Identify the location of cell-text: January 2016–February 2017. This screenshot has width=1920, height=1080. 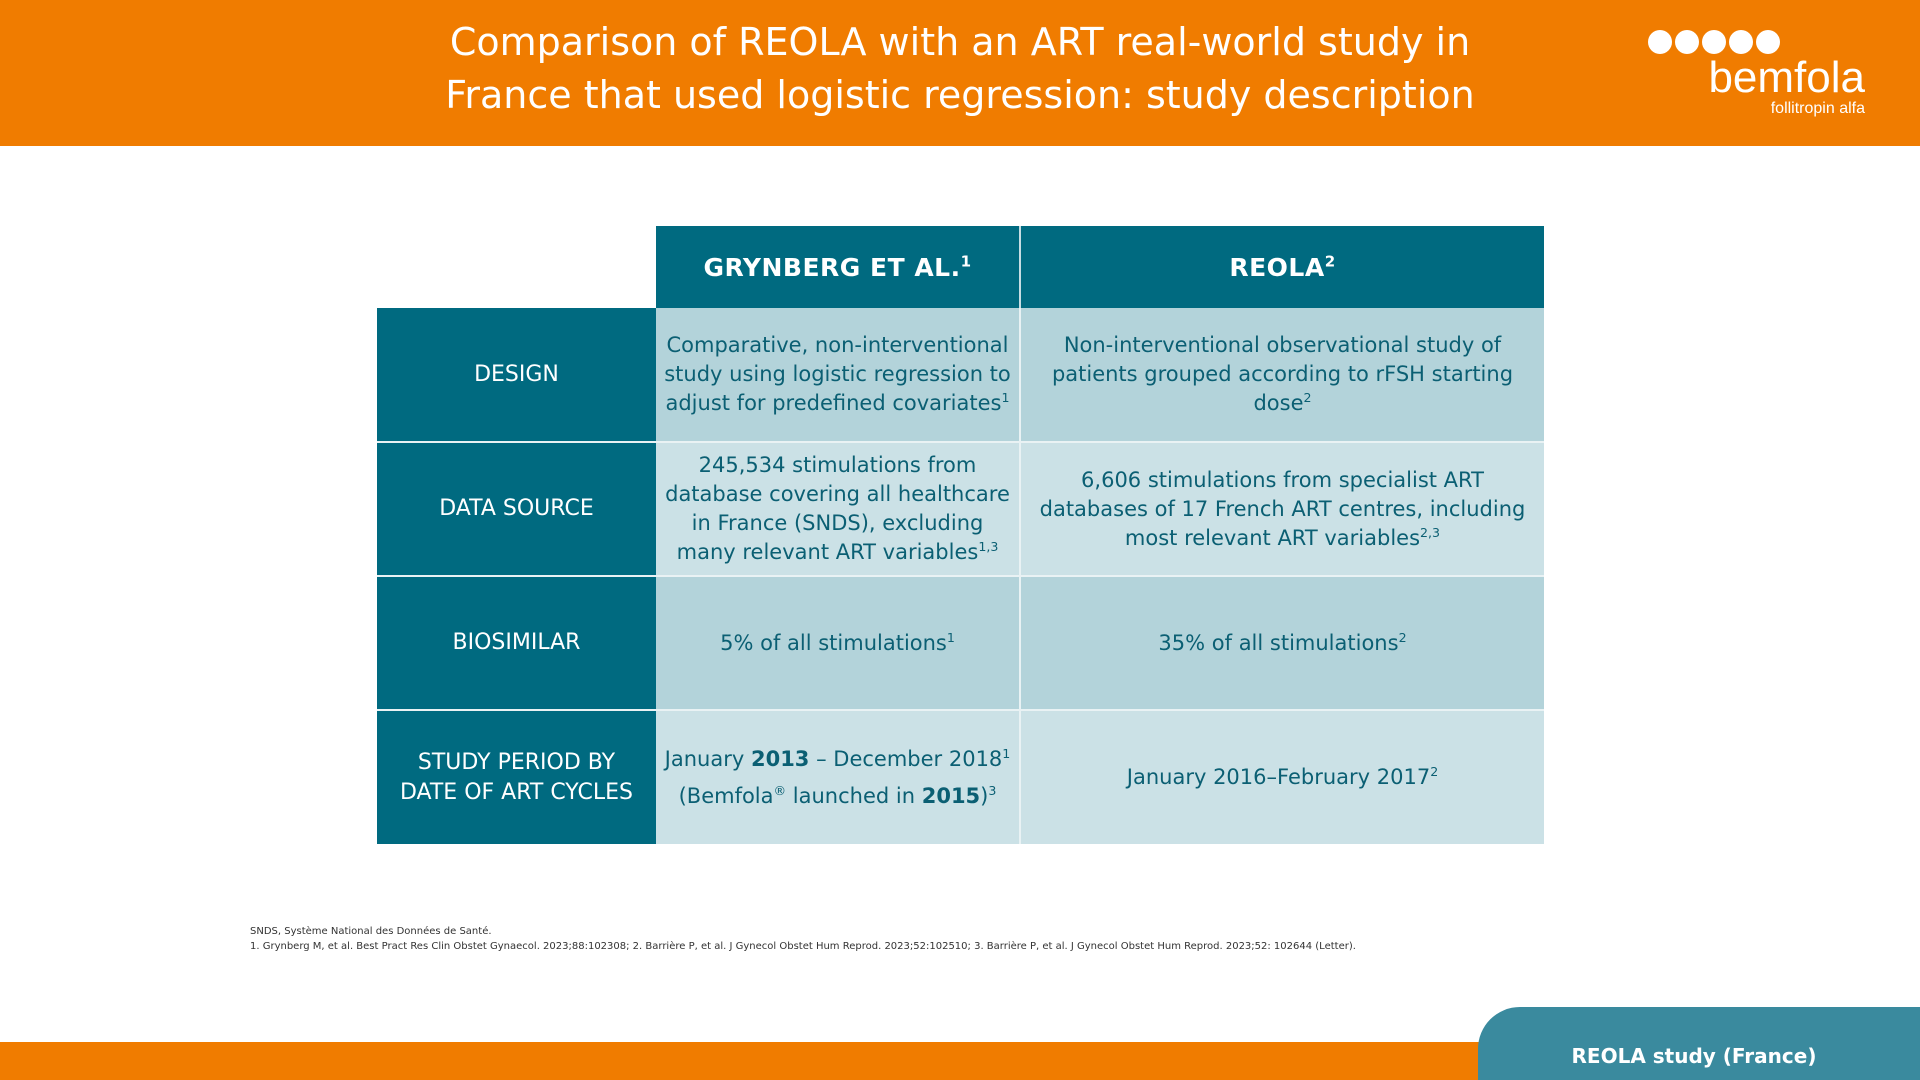
(1278, 777).